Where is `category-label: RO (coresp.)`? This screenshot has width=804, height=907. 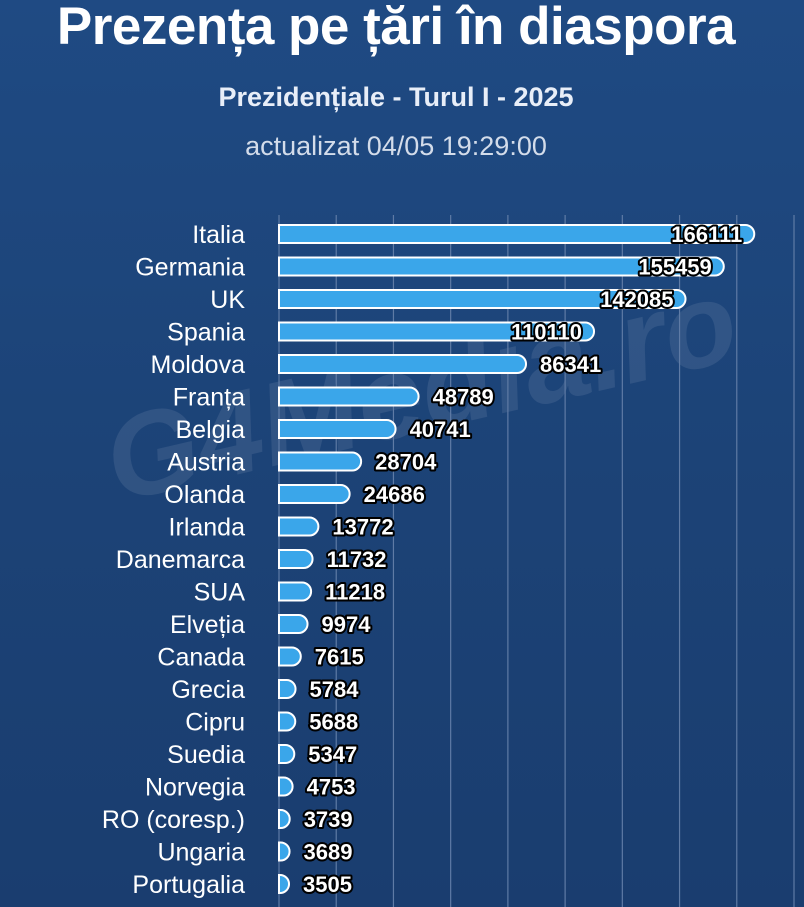
category-label: RO (coresp.) is located at coordinates (173, 820).